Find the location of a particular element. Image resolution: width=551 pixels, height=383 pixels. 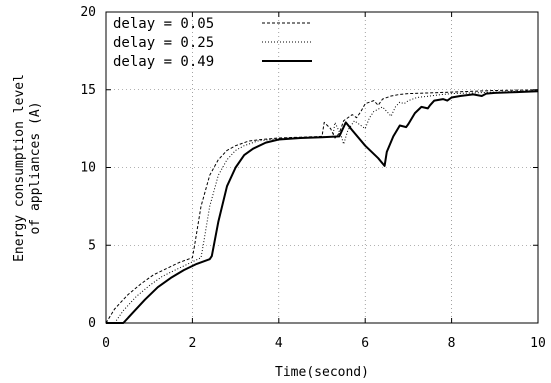

legend-label-3: delay = 0.49 is located at coordinates (163, 62).